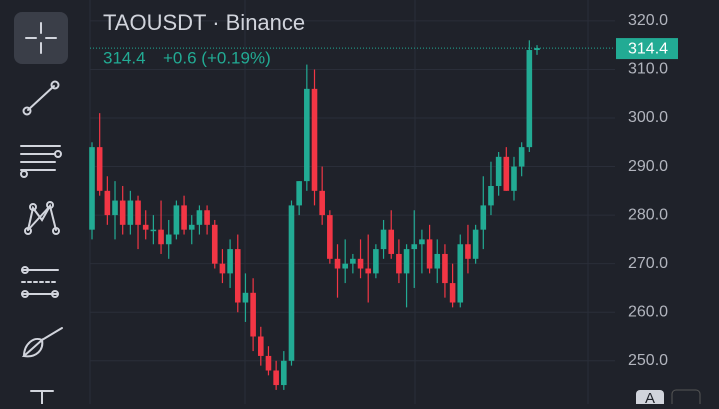 This screenshot has width=719, height=409. Describe the element at coordinates (648, 214) in the screenshot. I see `y-tick-label: 280.0` at that location.